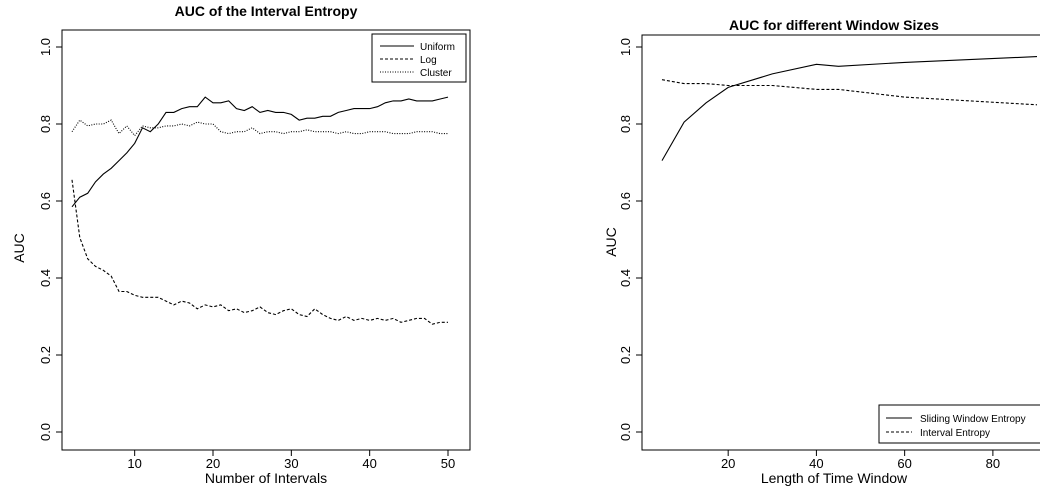 This screenshot has height=491, width=1040. I want to click on left-legend-box, so click(419, 58).